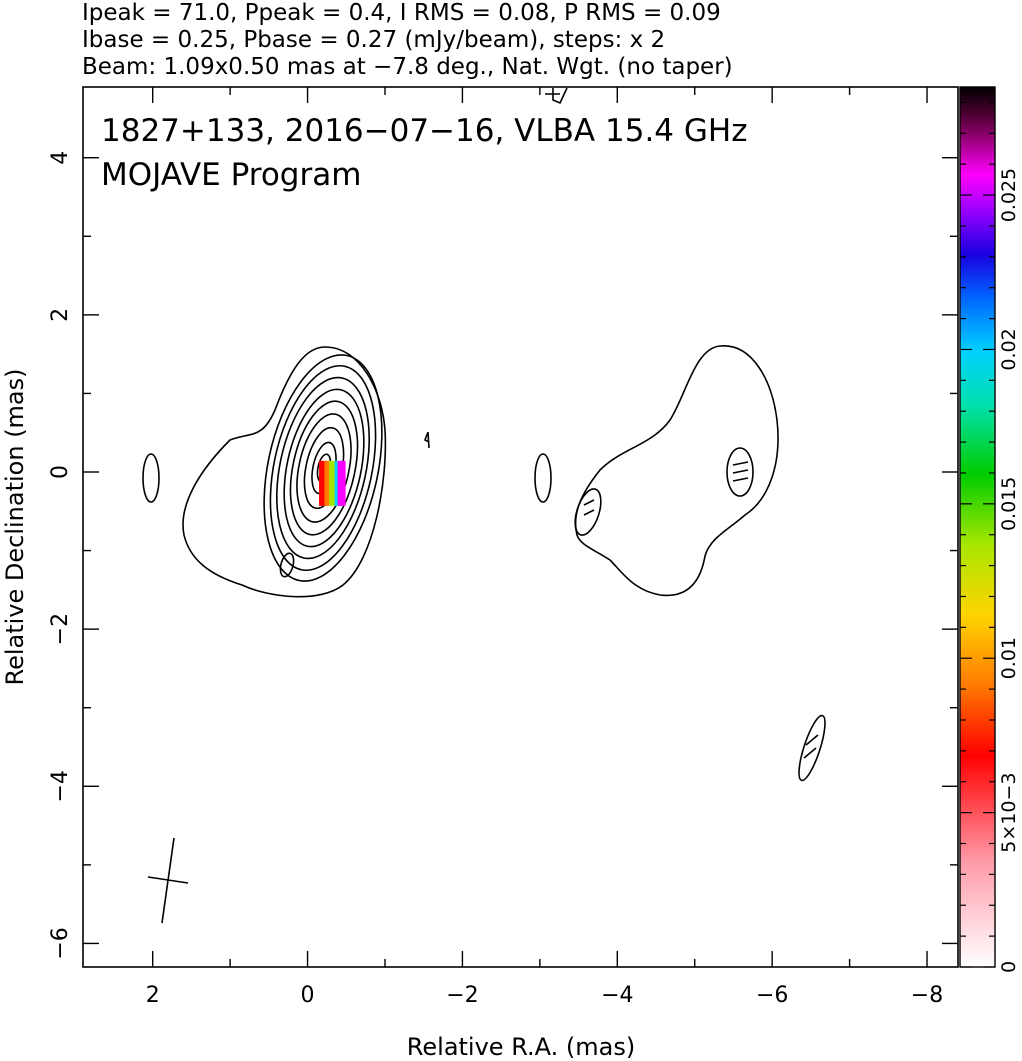 The height and width of the screenshot is (1061, 1022). Describe the element at coordinates (287, 565) in the screenshot. I see `contour-island-lower` at that location.